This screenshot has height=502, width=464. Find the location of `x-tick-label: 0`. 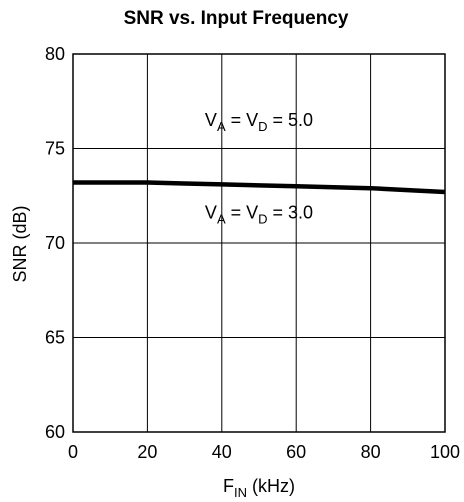

x-tick-label: 0 is located at coordinates (73, 452).